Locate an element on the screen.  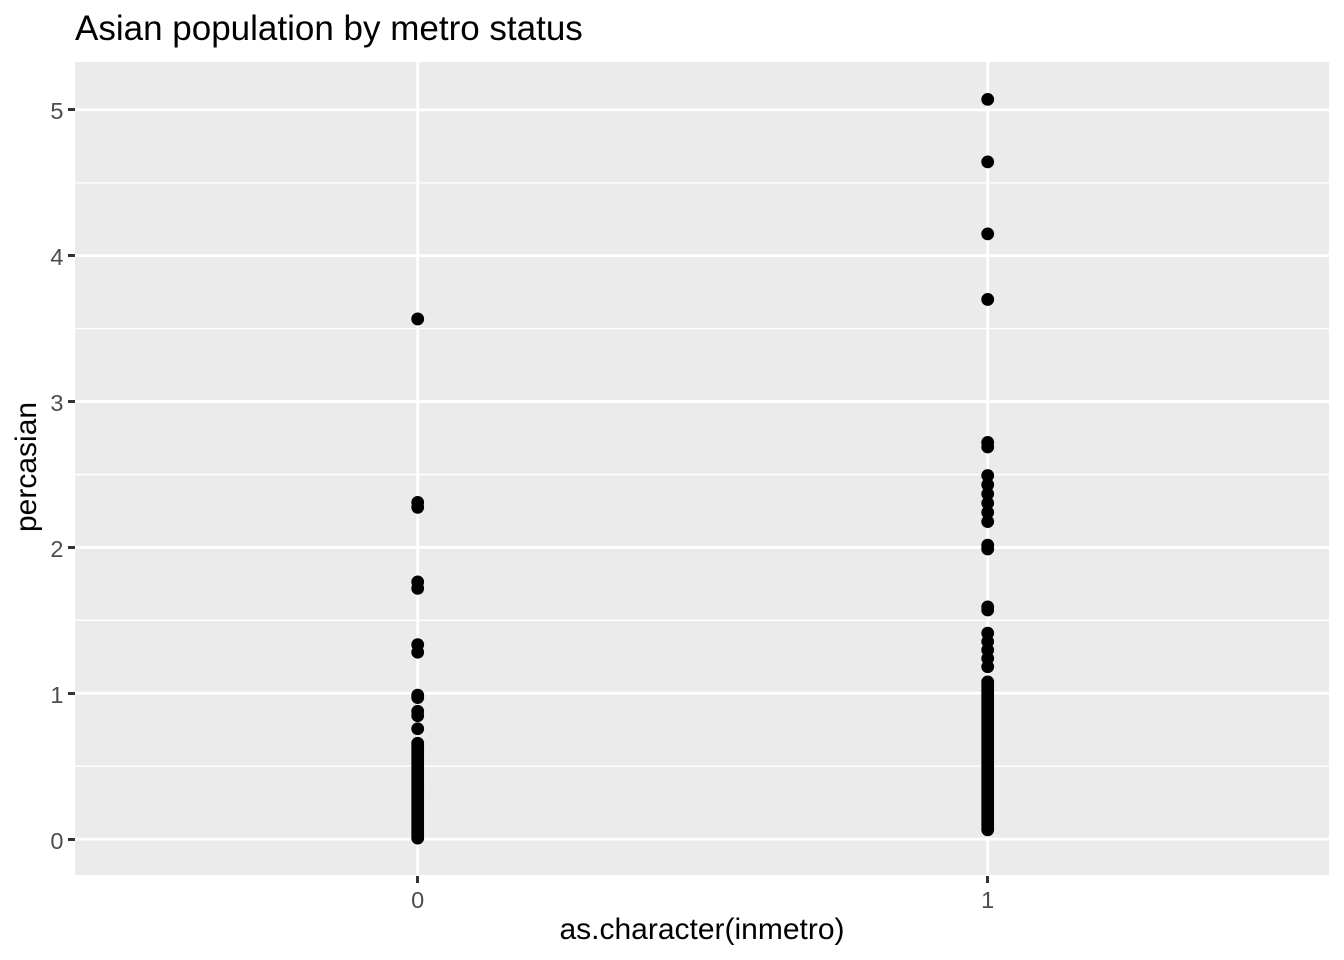
y-tick-label: 0 is located at coordinates (57, 840).